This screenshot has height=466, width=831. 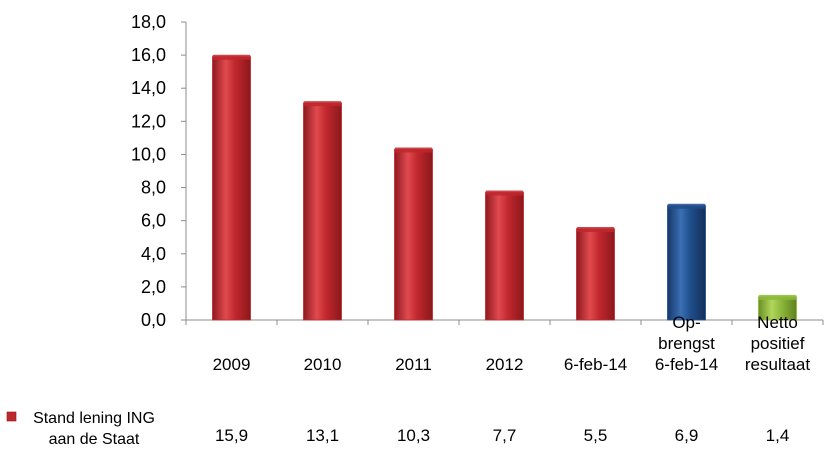 What do you see at coordinates (153, 254) in the screenshot?
I see `y-tick-label: 4,0` at bounding box center [153, 254].